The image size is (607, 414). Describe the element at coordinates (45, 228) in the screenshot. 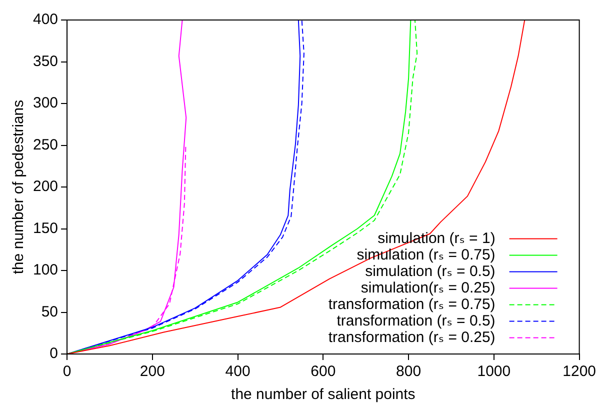

I see `y-tick-label: 150` at that location.